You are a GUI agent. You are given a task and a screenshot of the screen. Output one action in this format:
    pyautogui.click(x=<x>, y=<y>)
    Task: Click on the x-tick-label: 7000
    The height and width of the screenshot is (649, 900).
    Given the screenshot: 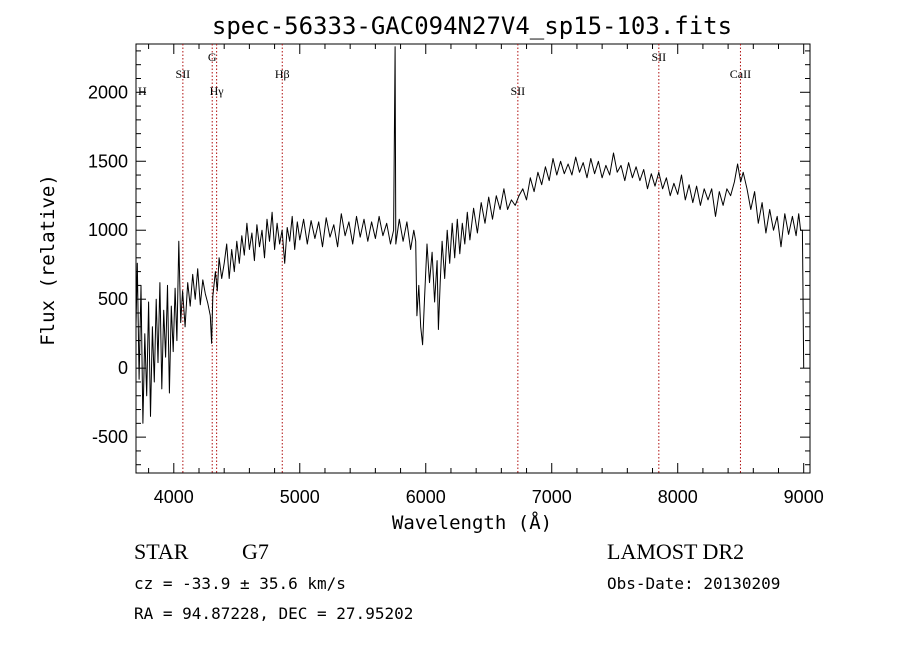 What is the action you would take?
    pyautogui.click(x=552, y=497)
    